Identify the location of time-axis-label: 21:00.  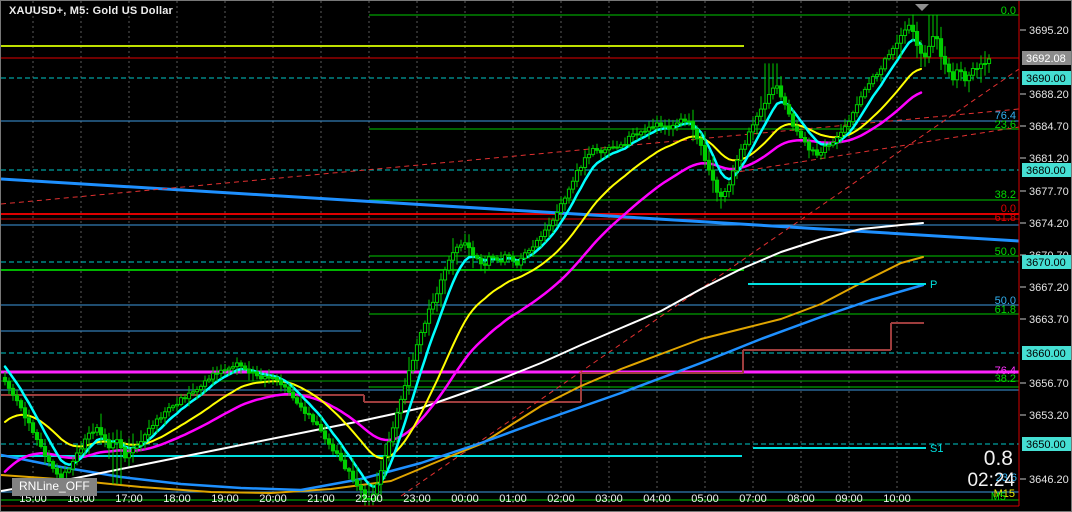
(321, 499).